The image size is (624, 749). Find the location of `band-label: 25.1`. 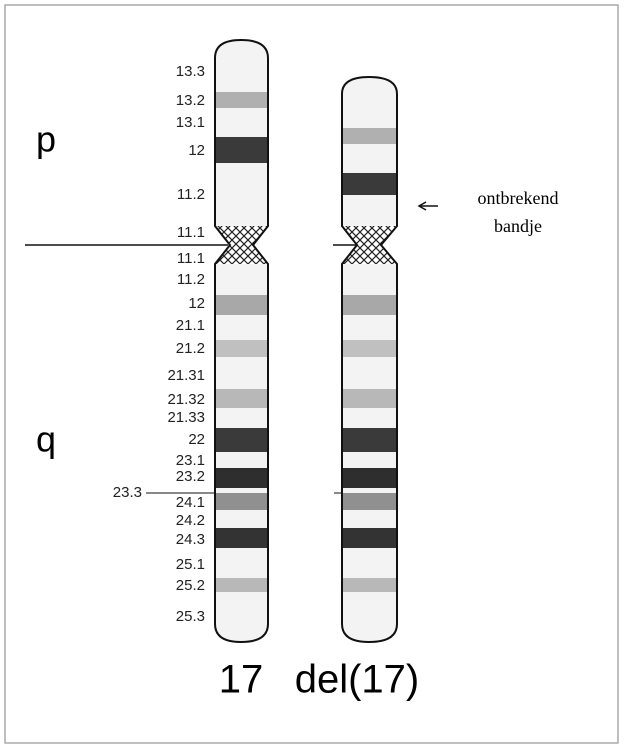

band-label: 25.1 is located at coordinates (190, 564).